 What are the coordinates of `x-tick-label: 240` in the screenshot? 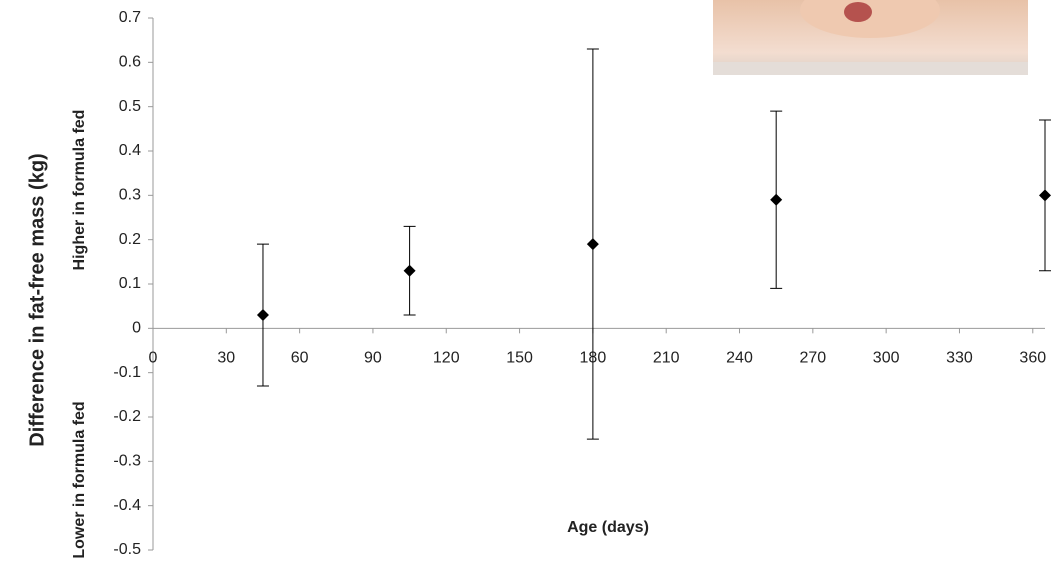 It's located at (739, 358).